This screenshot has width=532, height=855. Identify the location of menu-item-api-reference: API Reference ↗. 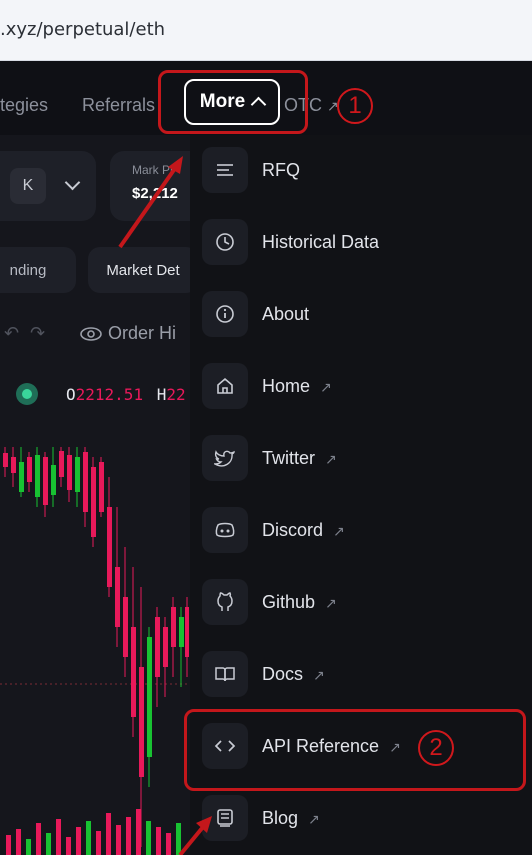
(361, 747).